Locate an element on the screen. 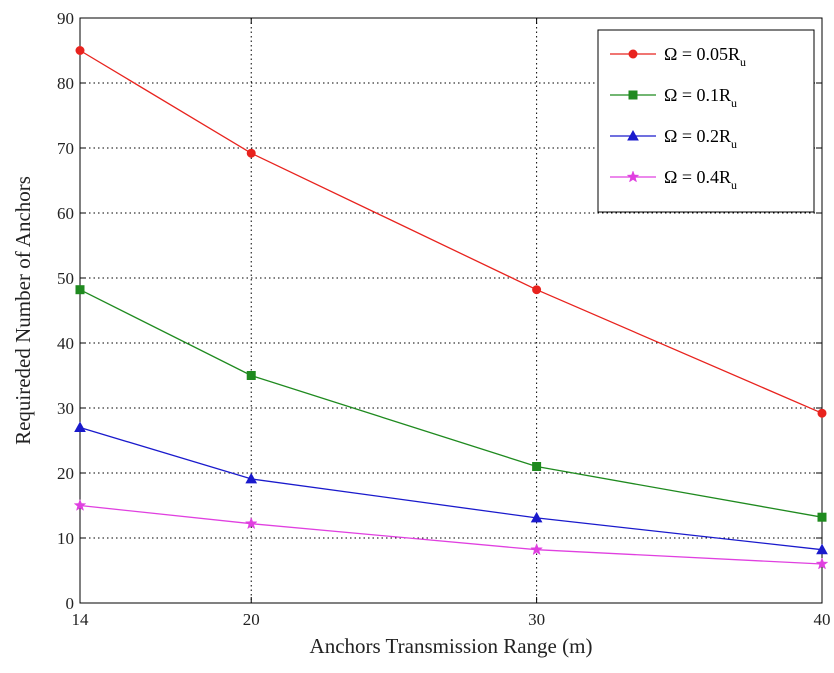  y-tick-label: 50 is located at coordinates (65, 278).